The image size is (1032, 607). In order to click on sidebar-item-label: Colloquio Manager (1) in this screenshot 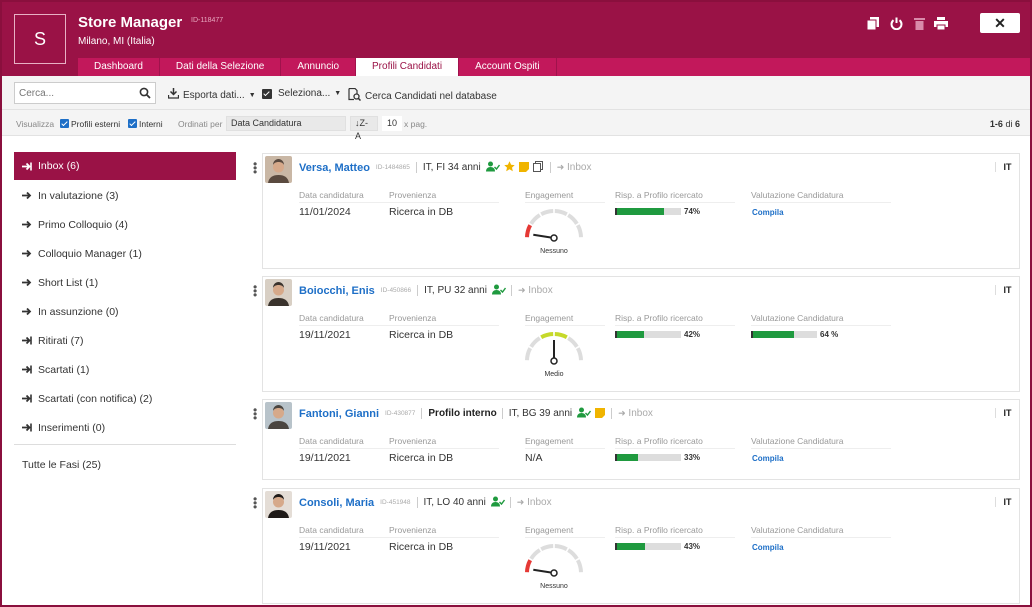, I will do `click(90, 253)`.